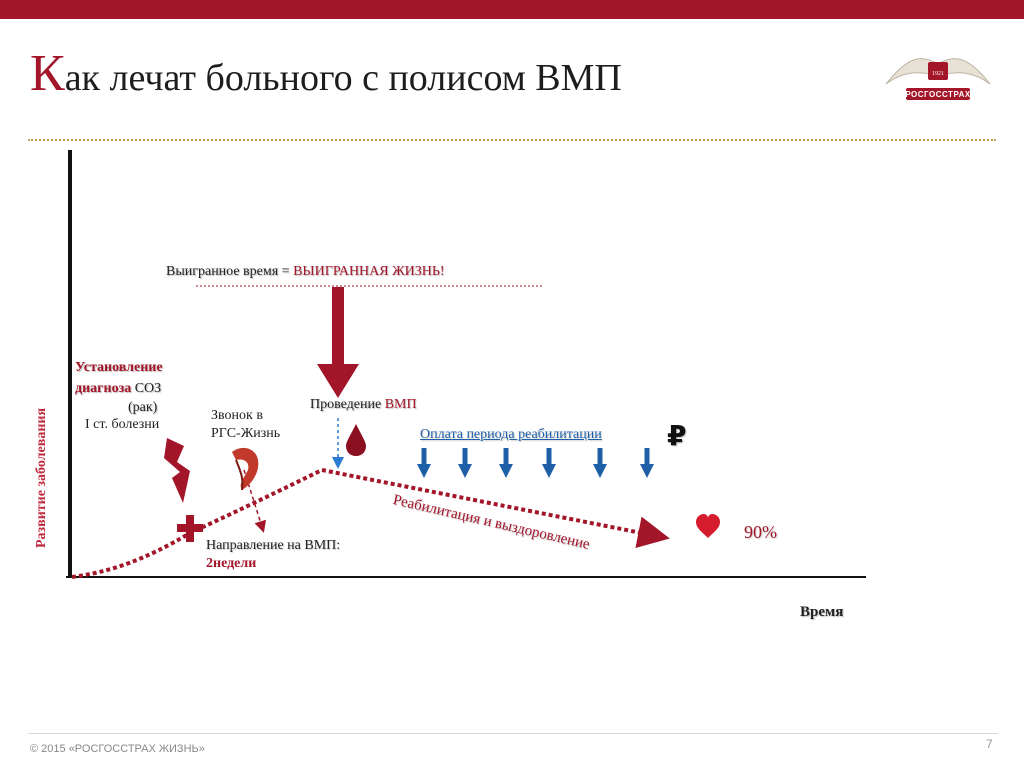 The image size is (1024, 767). Describe the element at coordinates (512, 140) in the screenshot. I see `title-divider` at that location.